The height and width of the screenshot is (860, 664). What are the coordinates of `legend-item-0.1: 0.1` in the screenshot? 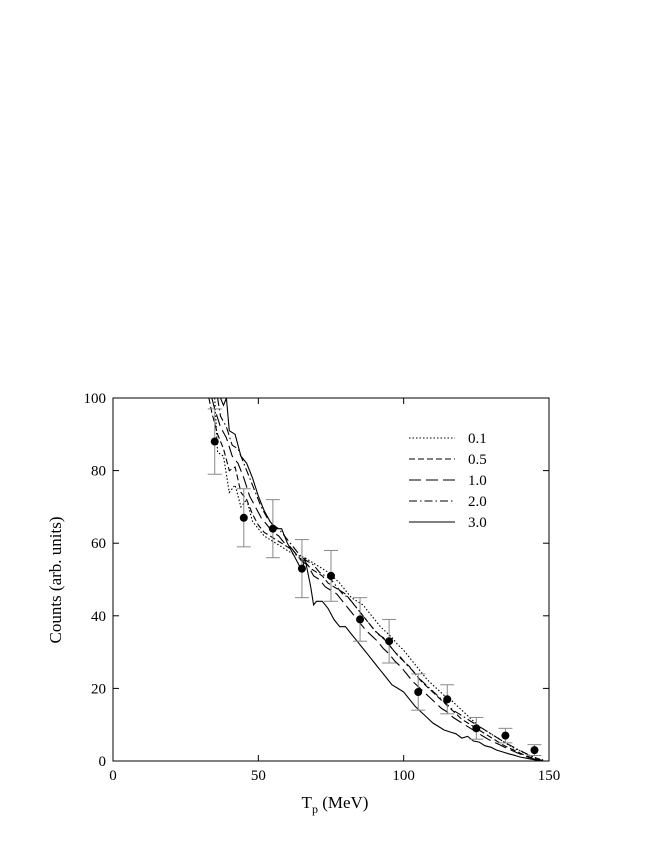 It's located at (448, 439).